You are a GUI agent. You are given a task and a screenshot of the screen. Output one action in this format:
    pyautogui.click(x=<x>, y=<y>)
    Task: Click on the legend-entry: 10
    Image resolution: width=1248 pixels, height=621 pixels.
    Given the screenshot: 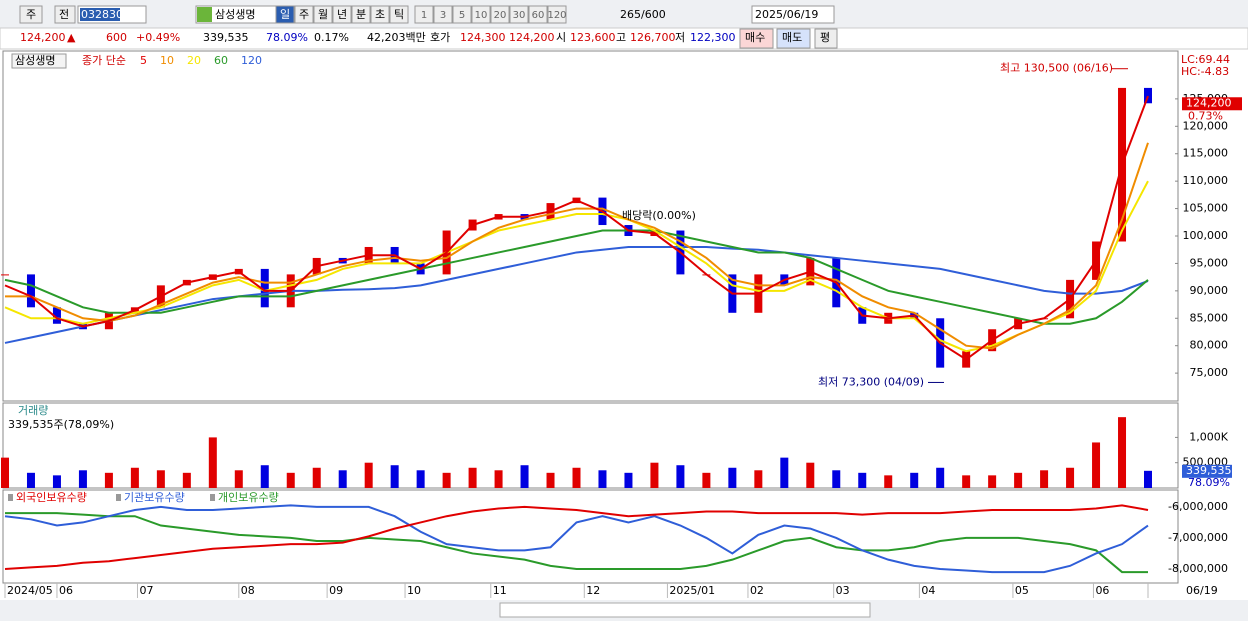 What is the action you would take?
    pyautogui.click(x=167, y=60)
    